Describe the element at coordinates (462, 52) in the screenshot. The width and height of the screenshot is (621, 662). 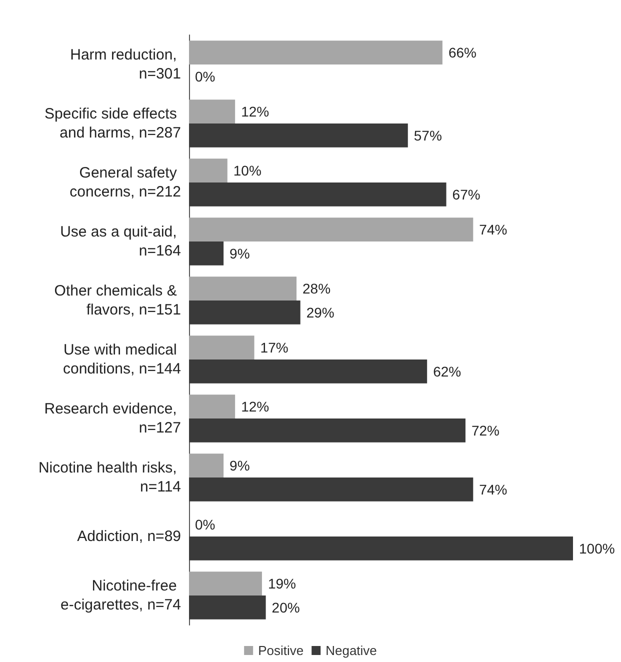
I see `data-label: 66%` at that location.